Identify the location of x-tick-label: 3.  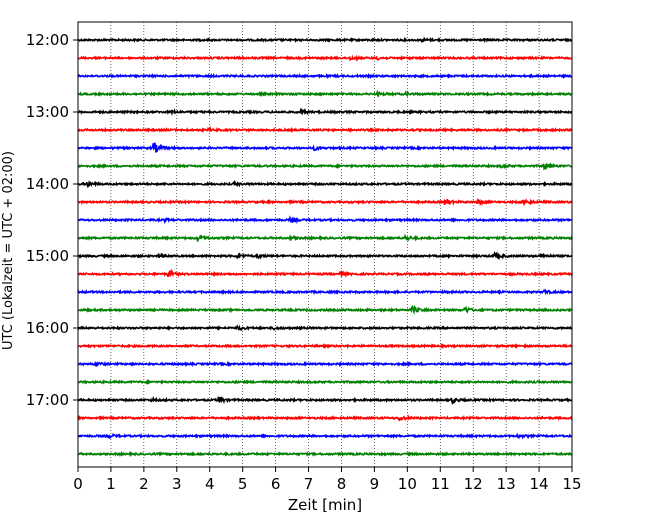
(177, 484).